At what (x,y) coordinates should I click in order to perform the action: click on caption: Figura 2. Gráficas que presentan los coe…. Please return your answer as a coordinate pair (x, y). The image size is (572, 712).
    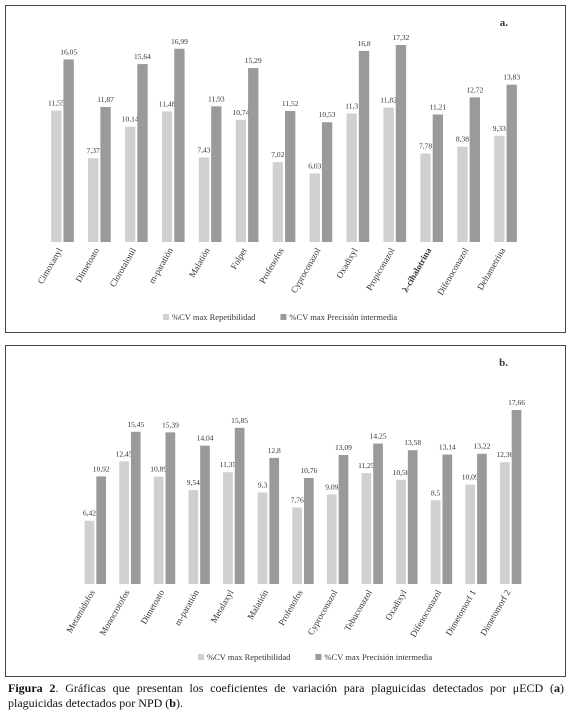
    Looking at the image, I should click on (286, 696).